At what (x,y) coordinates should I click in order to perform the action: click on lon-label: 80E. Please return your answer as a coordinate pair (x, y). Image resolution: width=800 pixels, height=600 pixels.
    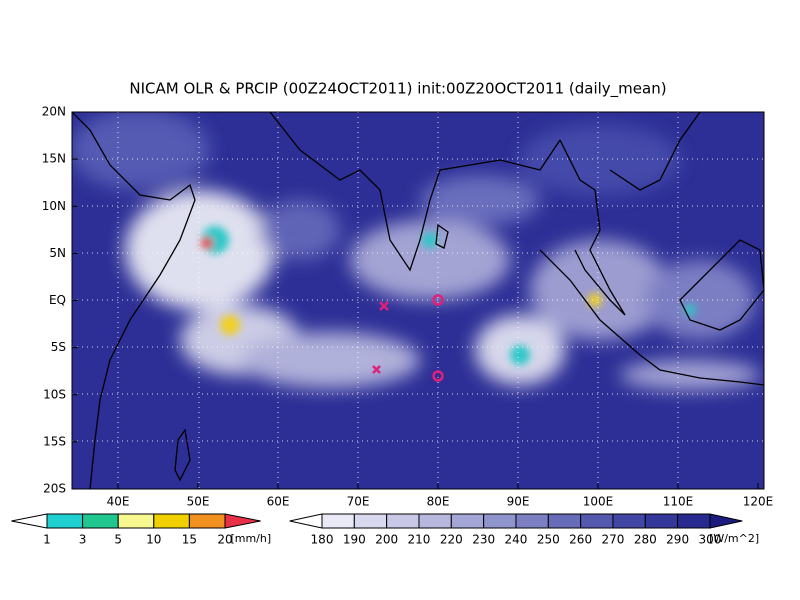
    Looking at the image, I should click on (438, 502).